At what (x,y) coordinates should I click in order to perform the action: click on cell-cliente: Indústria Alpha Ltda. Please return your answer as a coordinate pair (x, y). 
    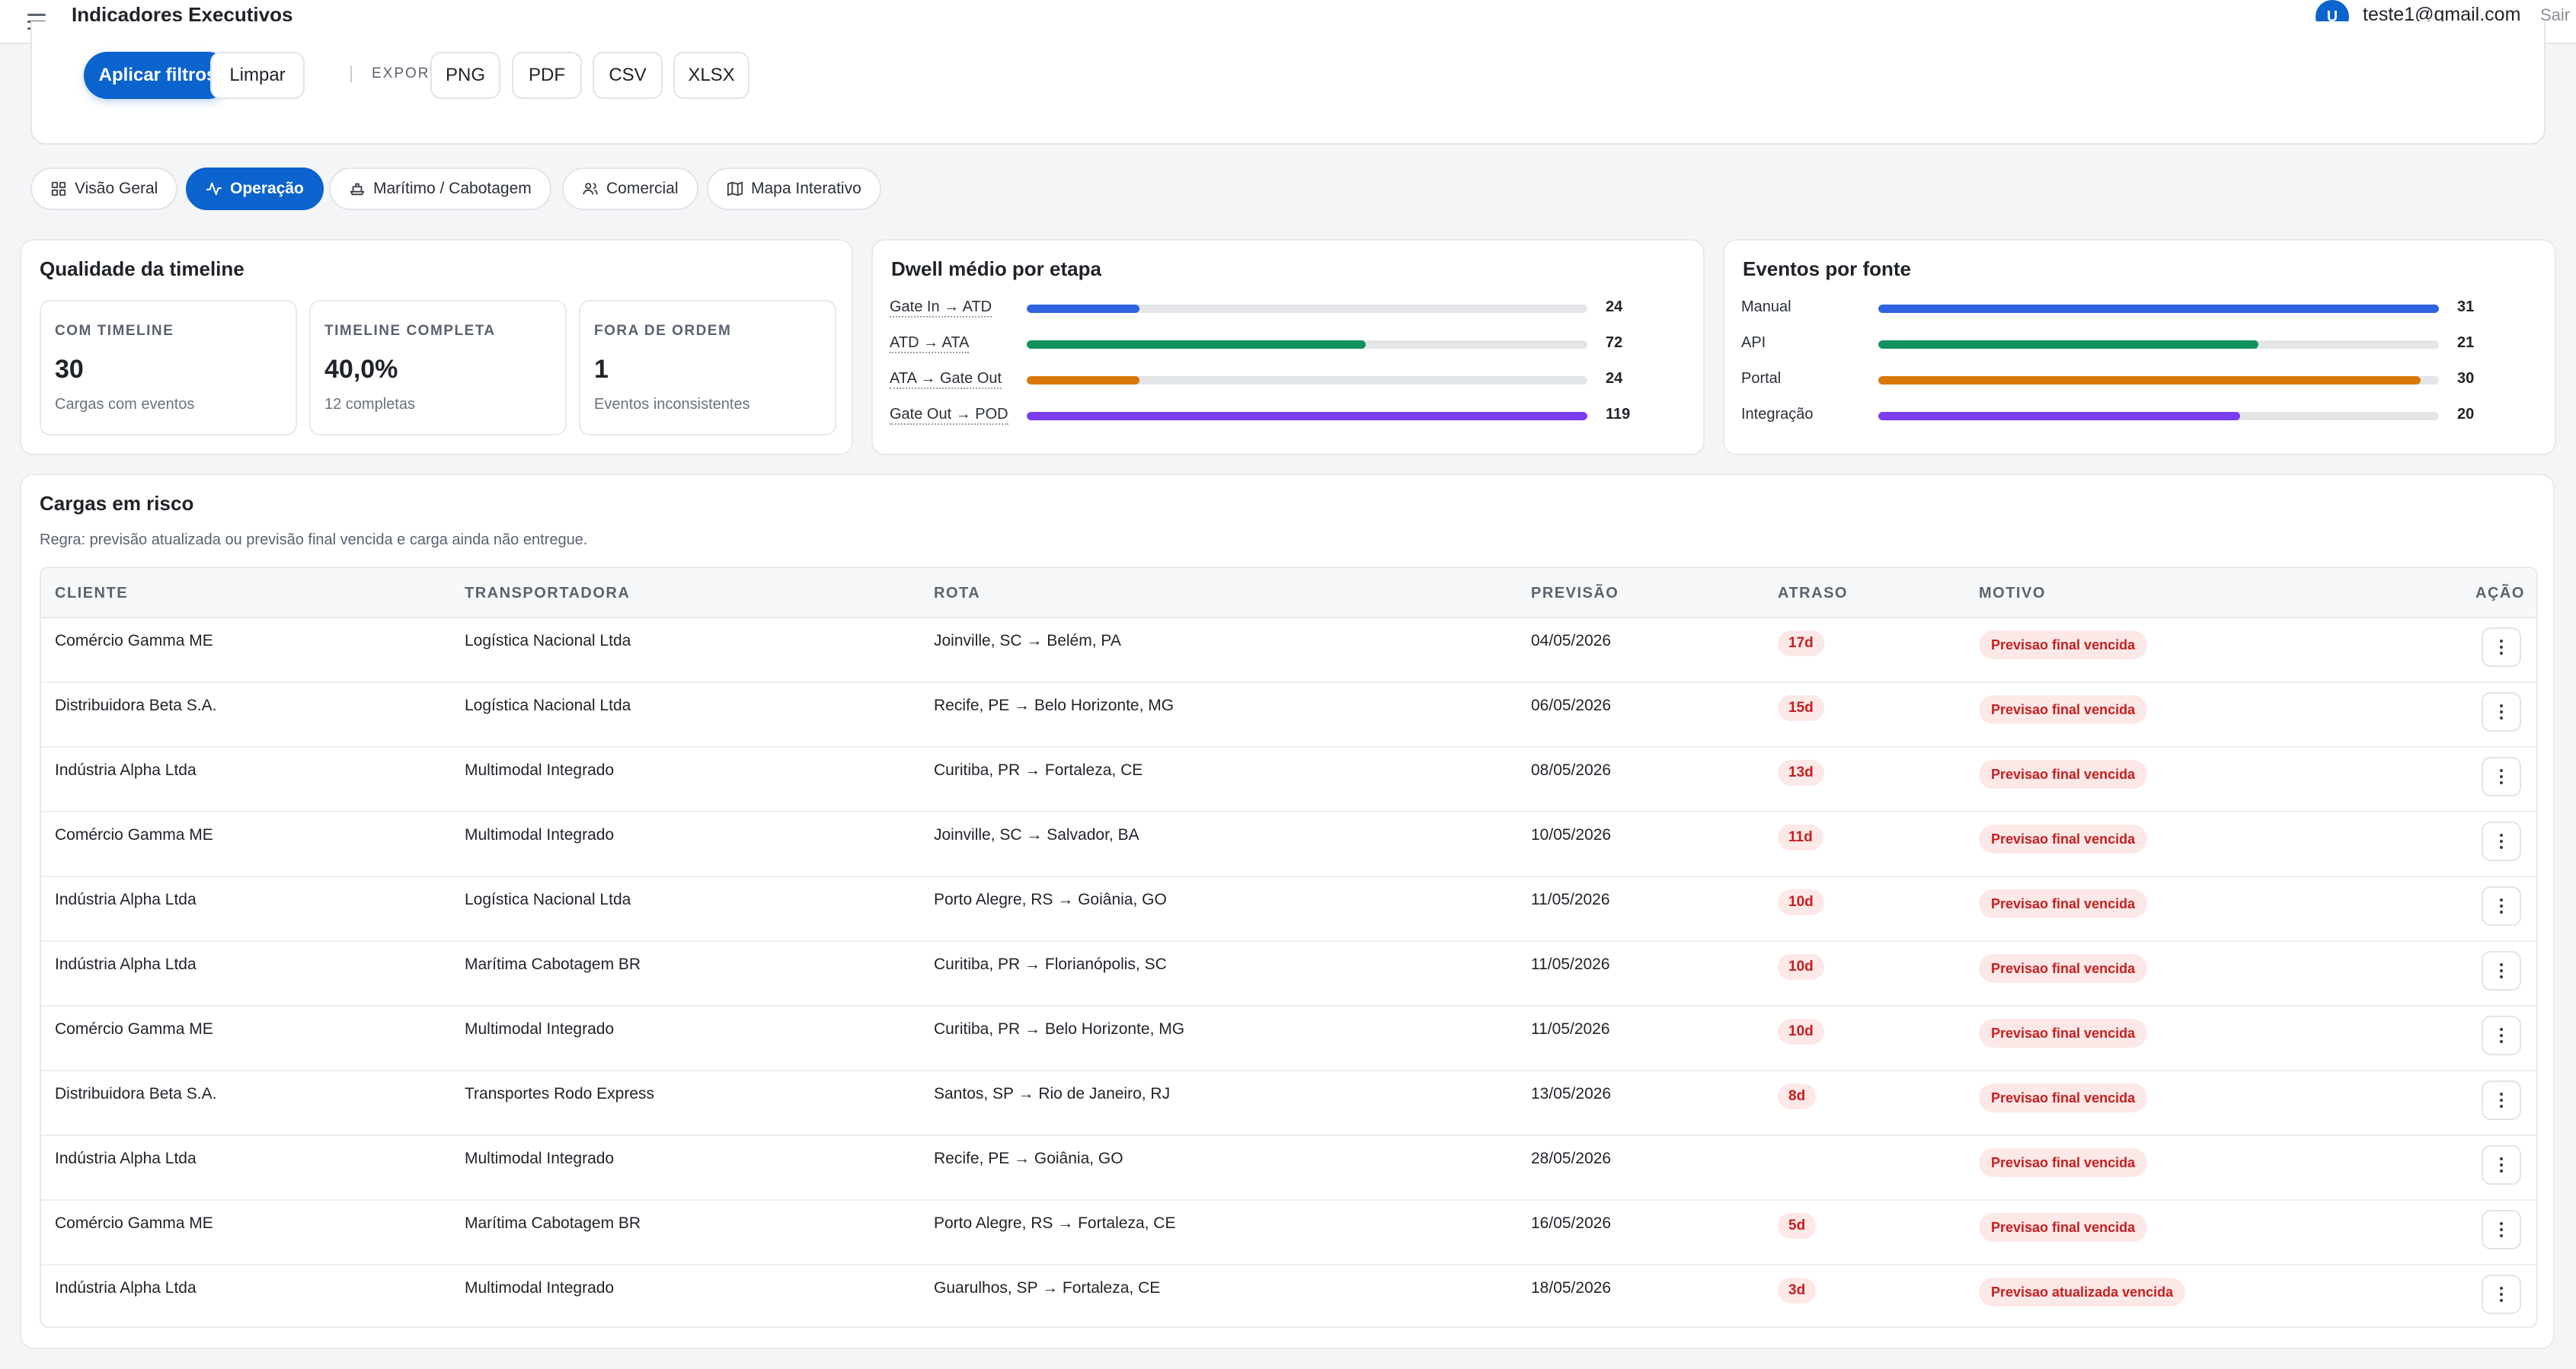
    Looking at the image, I should click on (126, 964).